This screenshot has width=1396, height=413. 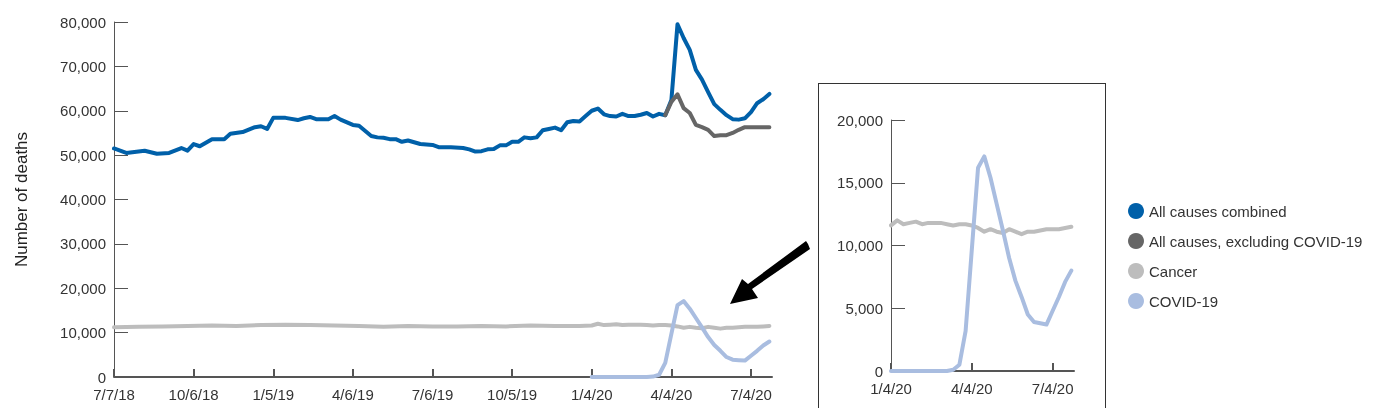 What do you see at coordinates (83, 111) in the screenshot?
I see `y-tick-label: 60,000` at bounding box center [83, 111].